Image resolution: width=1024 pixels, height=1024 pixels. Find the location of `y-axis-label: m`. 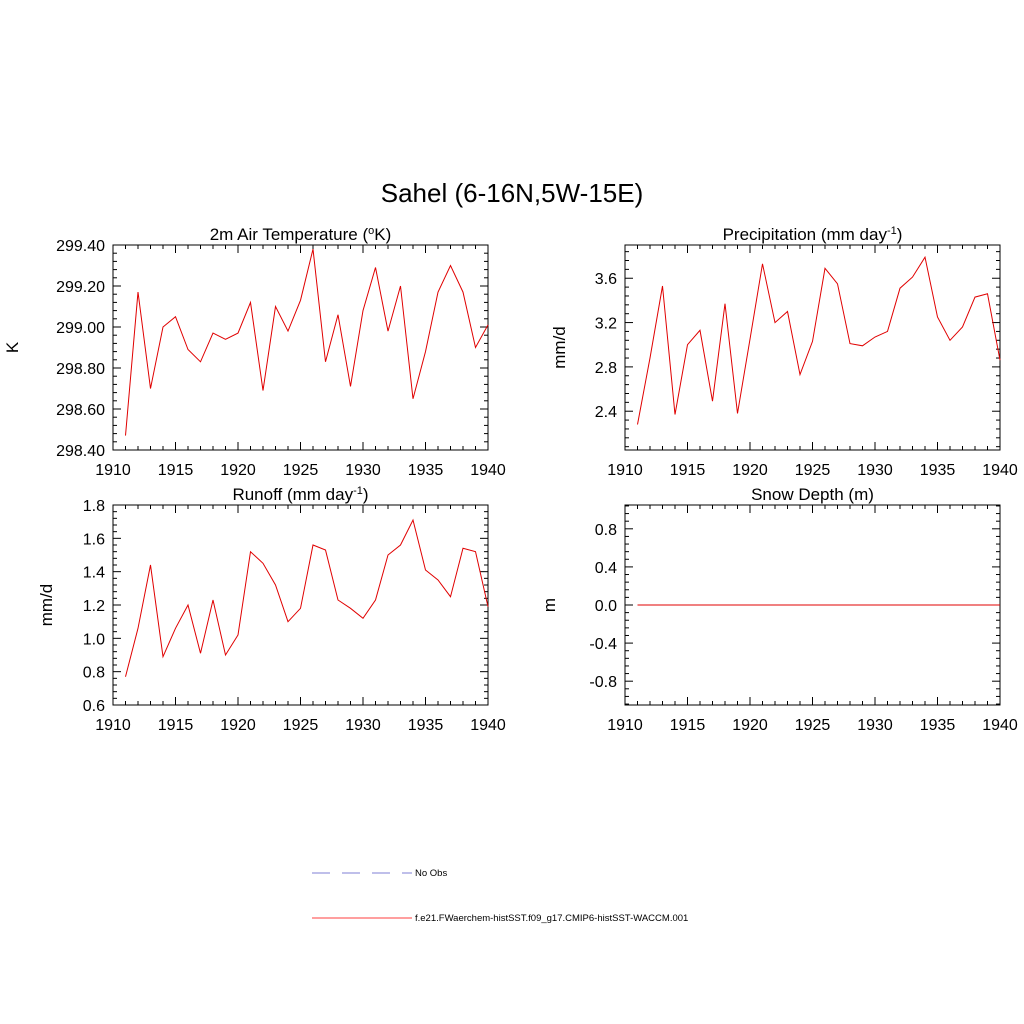

y-axis-label: m is located at coordinates (549, 605).